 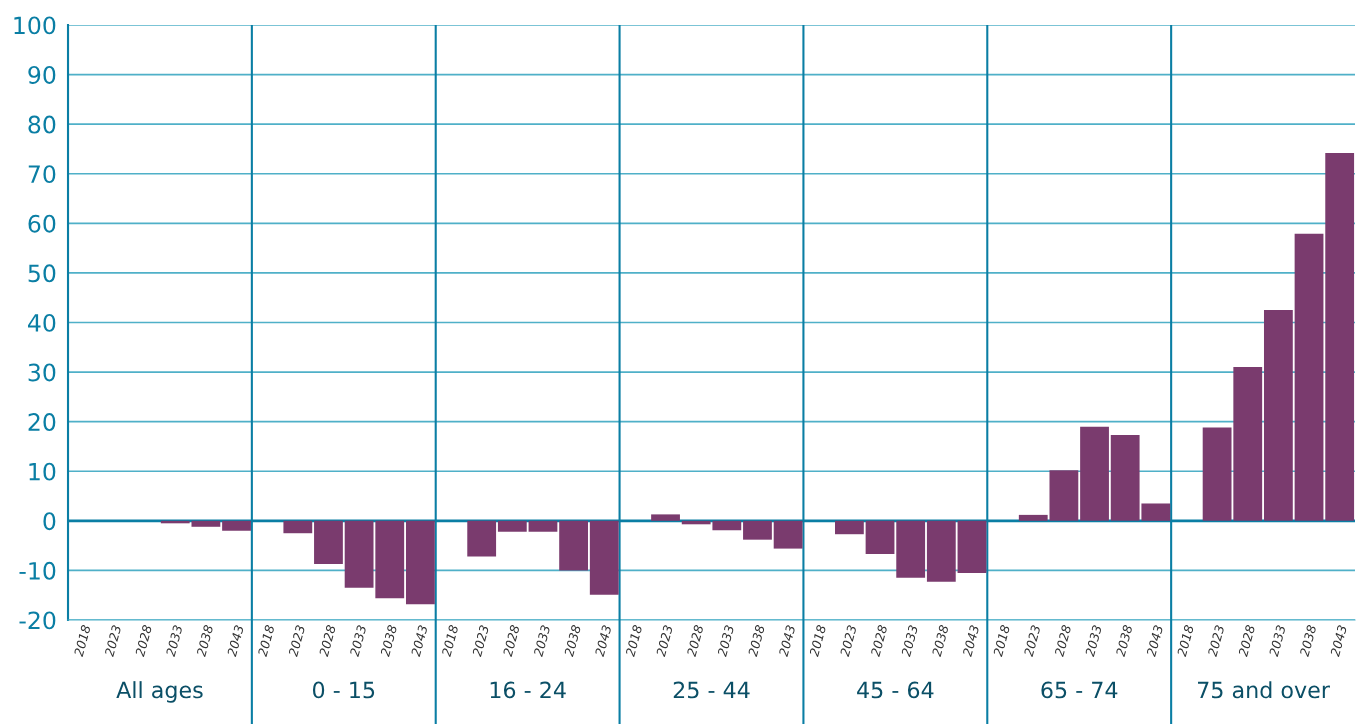 I want to click on text: 45 - 64, so click(x=895, y=690).